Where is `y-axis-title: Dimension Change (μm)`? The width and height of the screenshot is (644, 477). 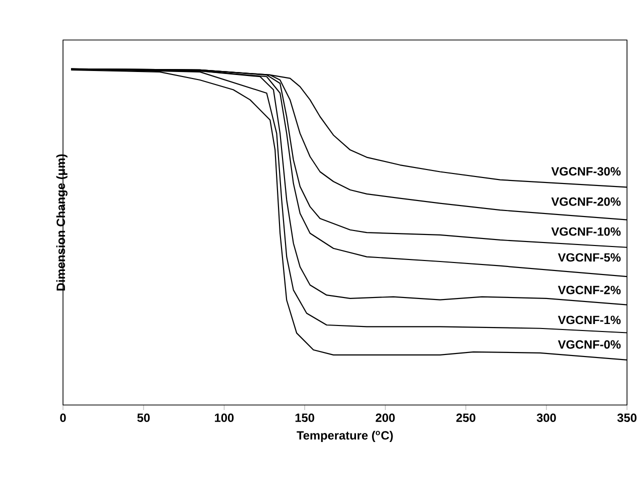
y-axis-title: Dimension Change (μm) is located at coordinates (62, 222).